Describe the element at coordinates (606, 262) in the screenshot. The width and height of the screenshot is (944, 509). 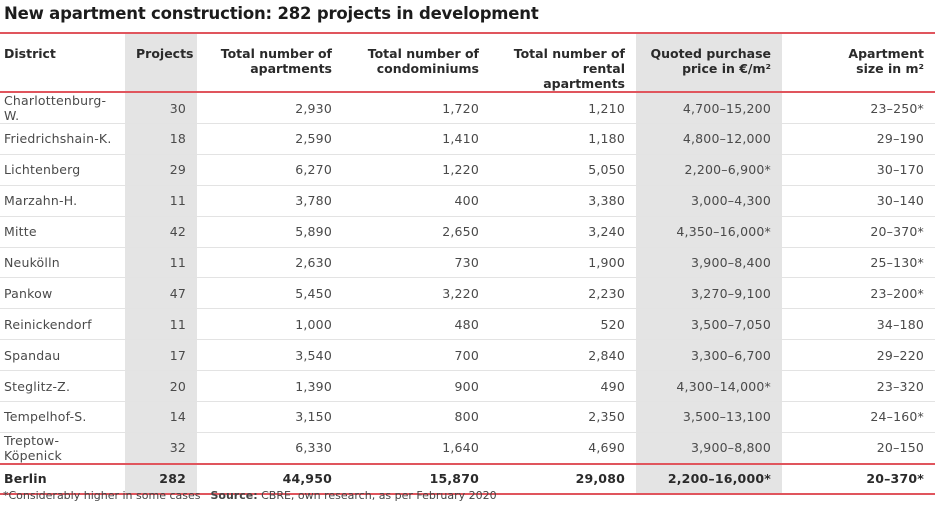
I see `table-cell: 1,900` at that location.